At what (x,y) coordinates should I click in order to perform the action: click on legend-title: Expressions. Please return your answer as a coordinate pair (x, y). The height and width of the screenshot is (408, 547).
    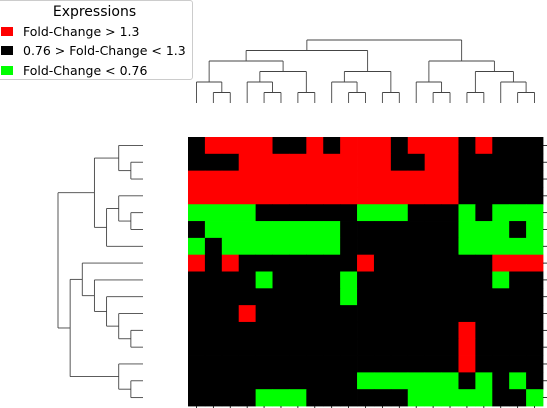
    Looking at the image, I should click on (94, 12).